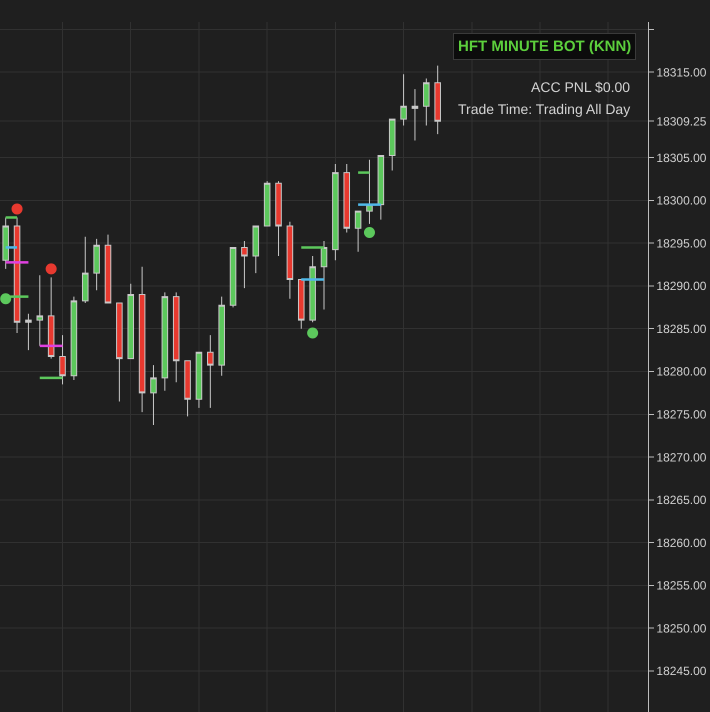  What do you see at coordinates (681, 72) in the screenshot?
I see `y-tick-label: 18315.00` at bounding box center [681, 72].